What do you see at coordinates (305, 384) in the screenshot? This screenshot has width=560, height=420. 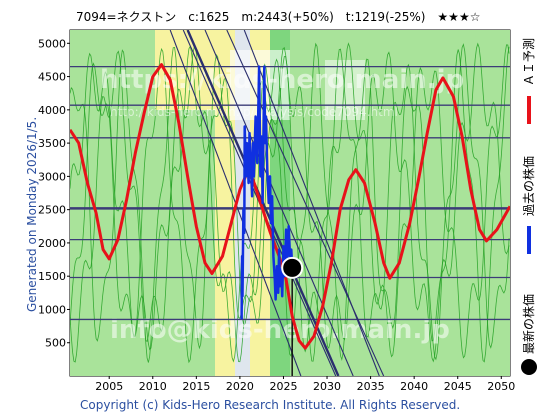 I see `x-axis-ticks: 2005 2010 2015 2020 2025 2030 2035 2040 2045 2050` at bounding box center [305, 384].